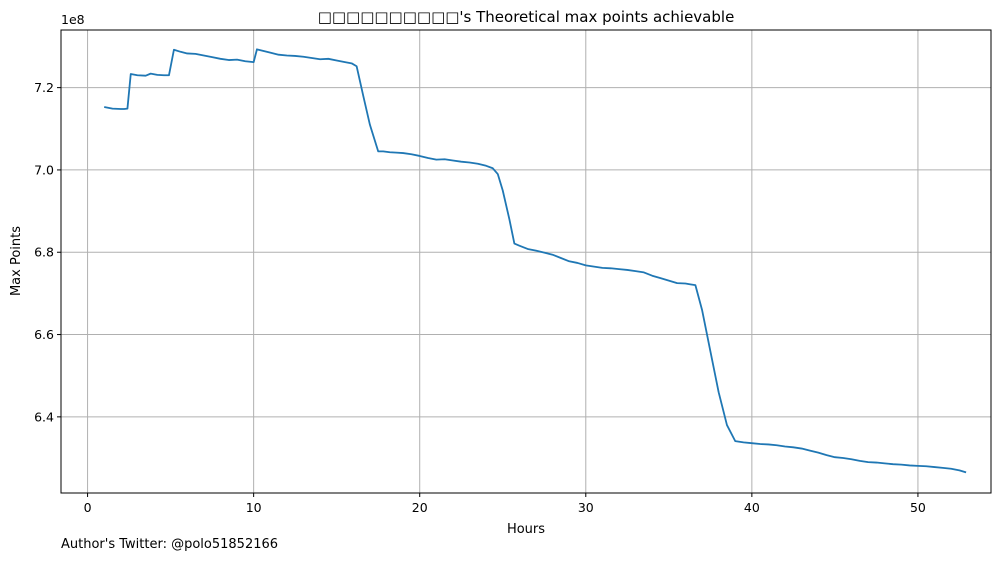 This screenshot has width=1001, height=562. I want to click on y-tick-label: 6.6, so click(44, 334).